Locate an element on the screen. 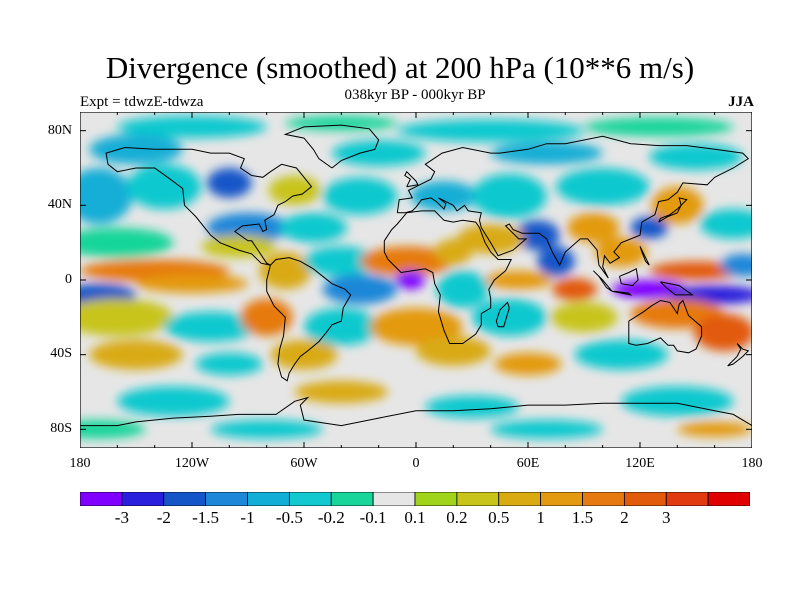 Image resolution: width=800 pixels, height=600 pixels. experiment-label: Expt = tdwzE-tdwza is located at coordinates (142, 102).